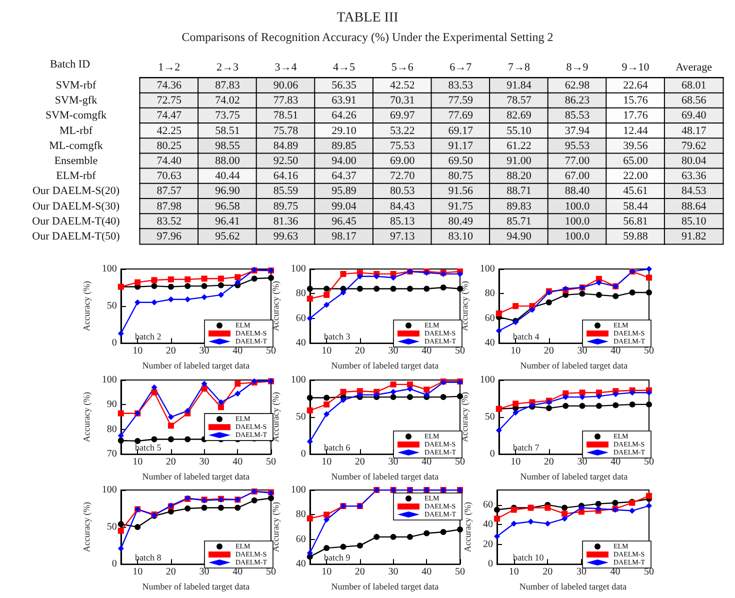 The image size is (735, 598). Describe the element at coordinates (694, 221) in the screenshot. I see `data-label: 85.10` at that location.